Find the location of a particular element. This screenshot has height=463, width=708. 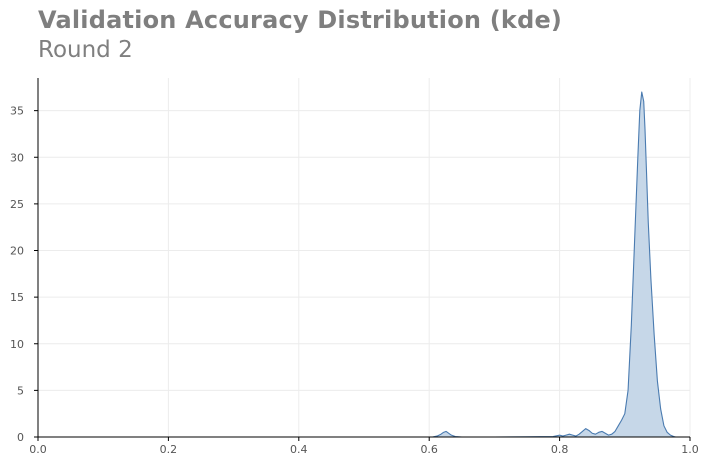

x-tick-label: 0.2 is located at coordinates (169, 449).